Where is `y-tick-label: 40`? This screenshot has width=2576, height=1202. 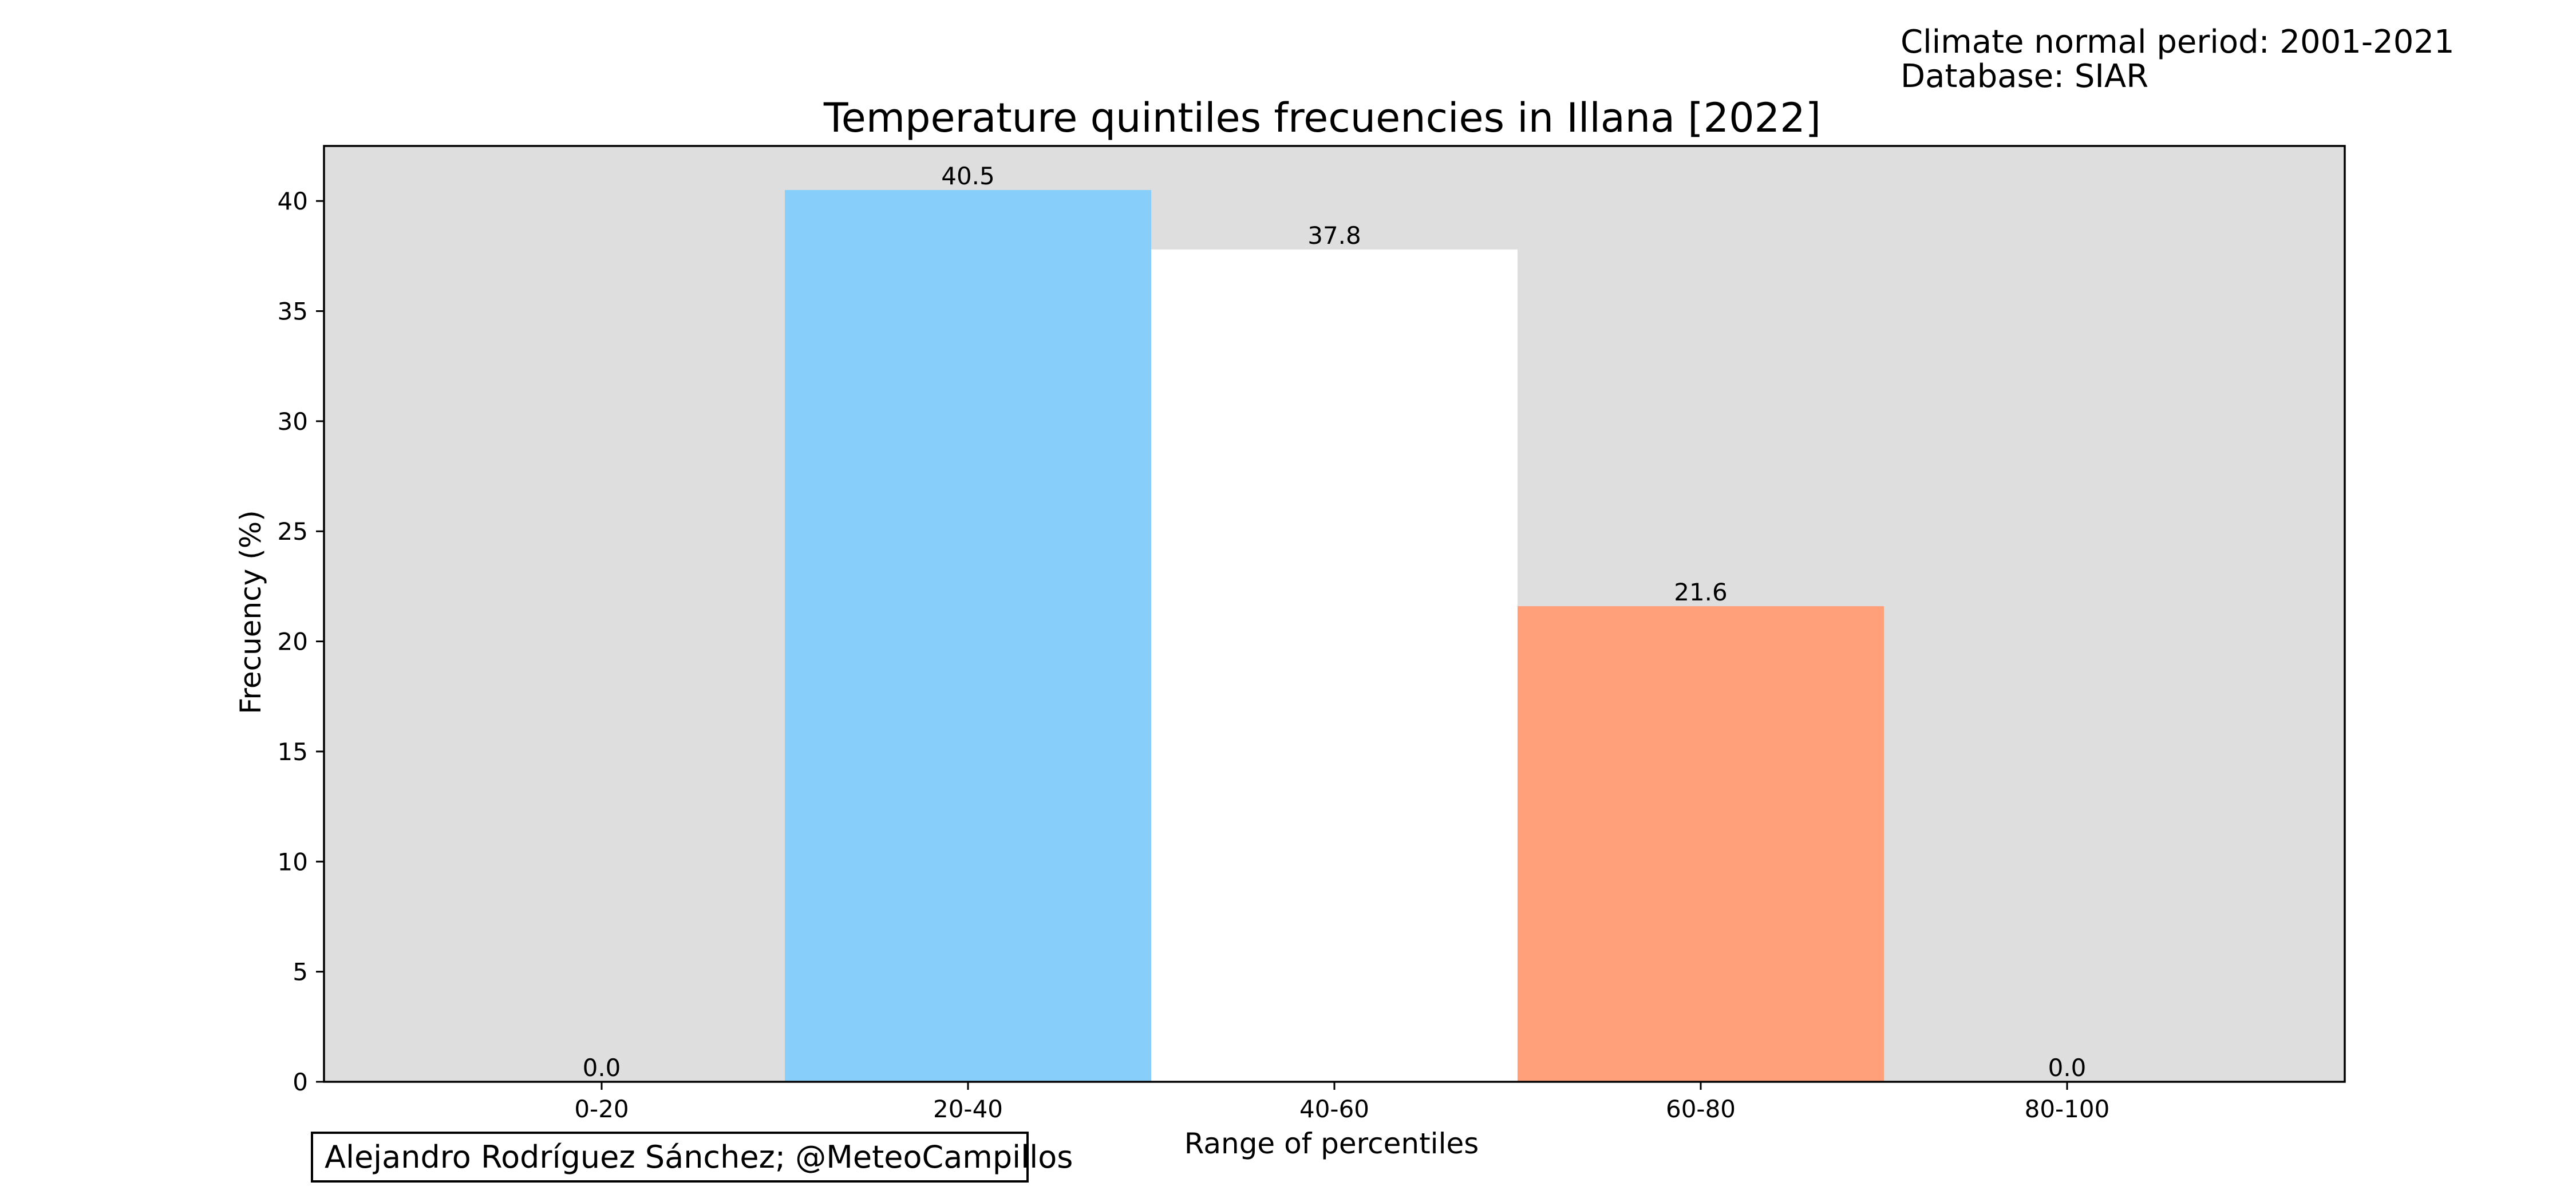 y-tick-label: 40 is located at coordinates (293, 201).